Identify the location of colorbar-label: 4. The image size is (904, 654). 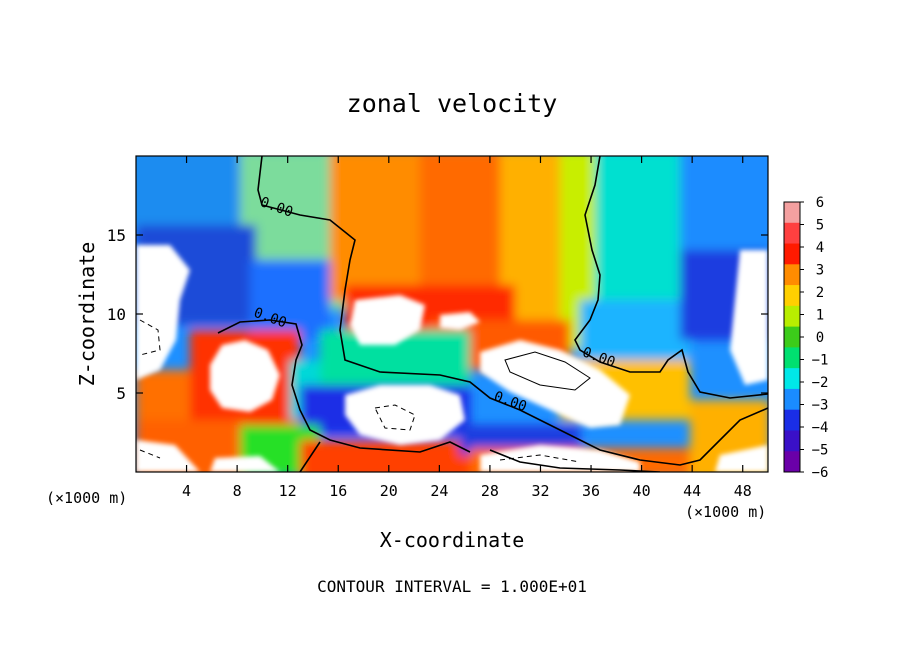
(820, 248).